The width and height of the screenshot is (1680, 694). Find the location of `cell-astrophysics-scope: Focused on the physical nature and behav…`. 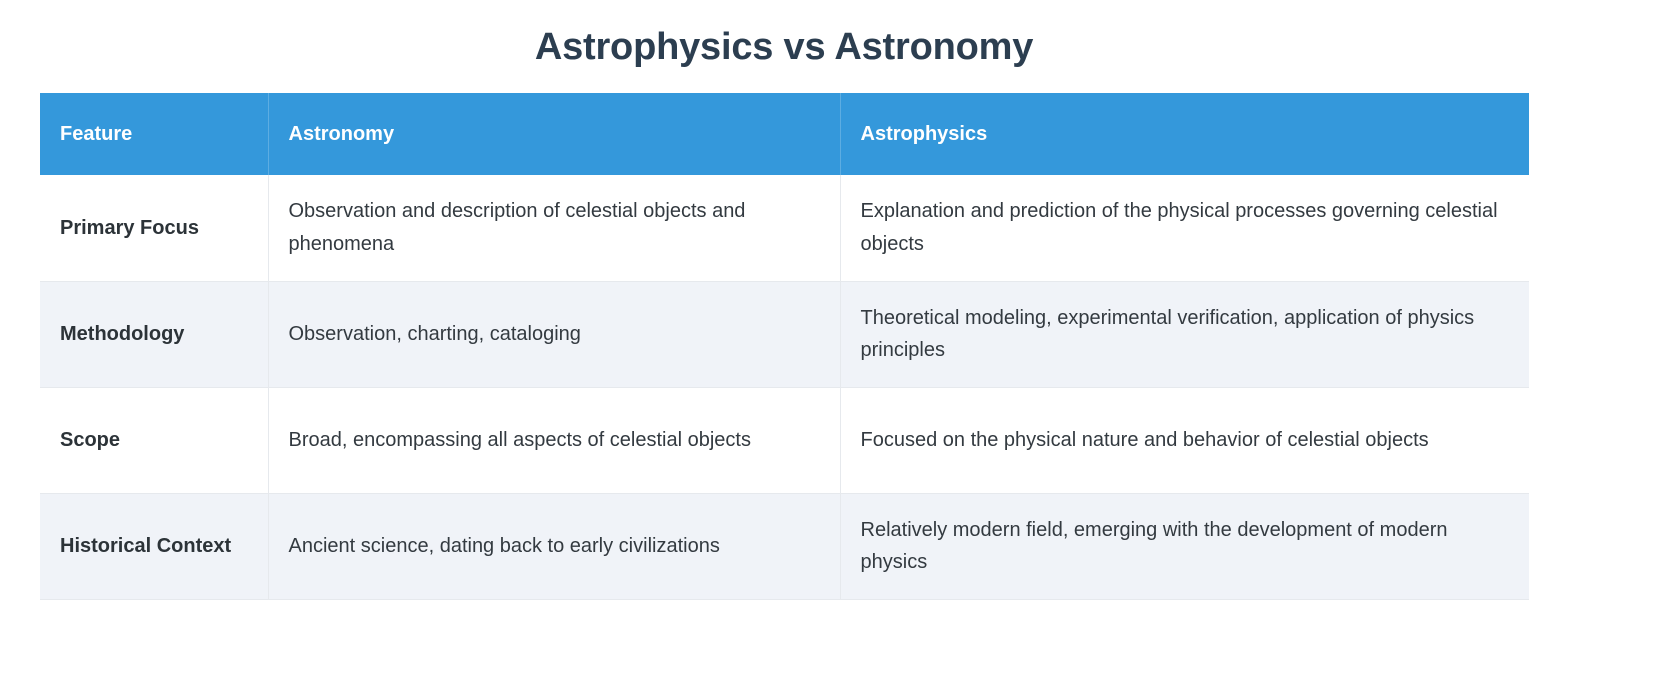

cell-astrophysics-scope: Focused on the physical nature and behav… is located at coordinates (1184, 440).